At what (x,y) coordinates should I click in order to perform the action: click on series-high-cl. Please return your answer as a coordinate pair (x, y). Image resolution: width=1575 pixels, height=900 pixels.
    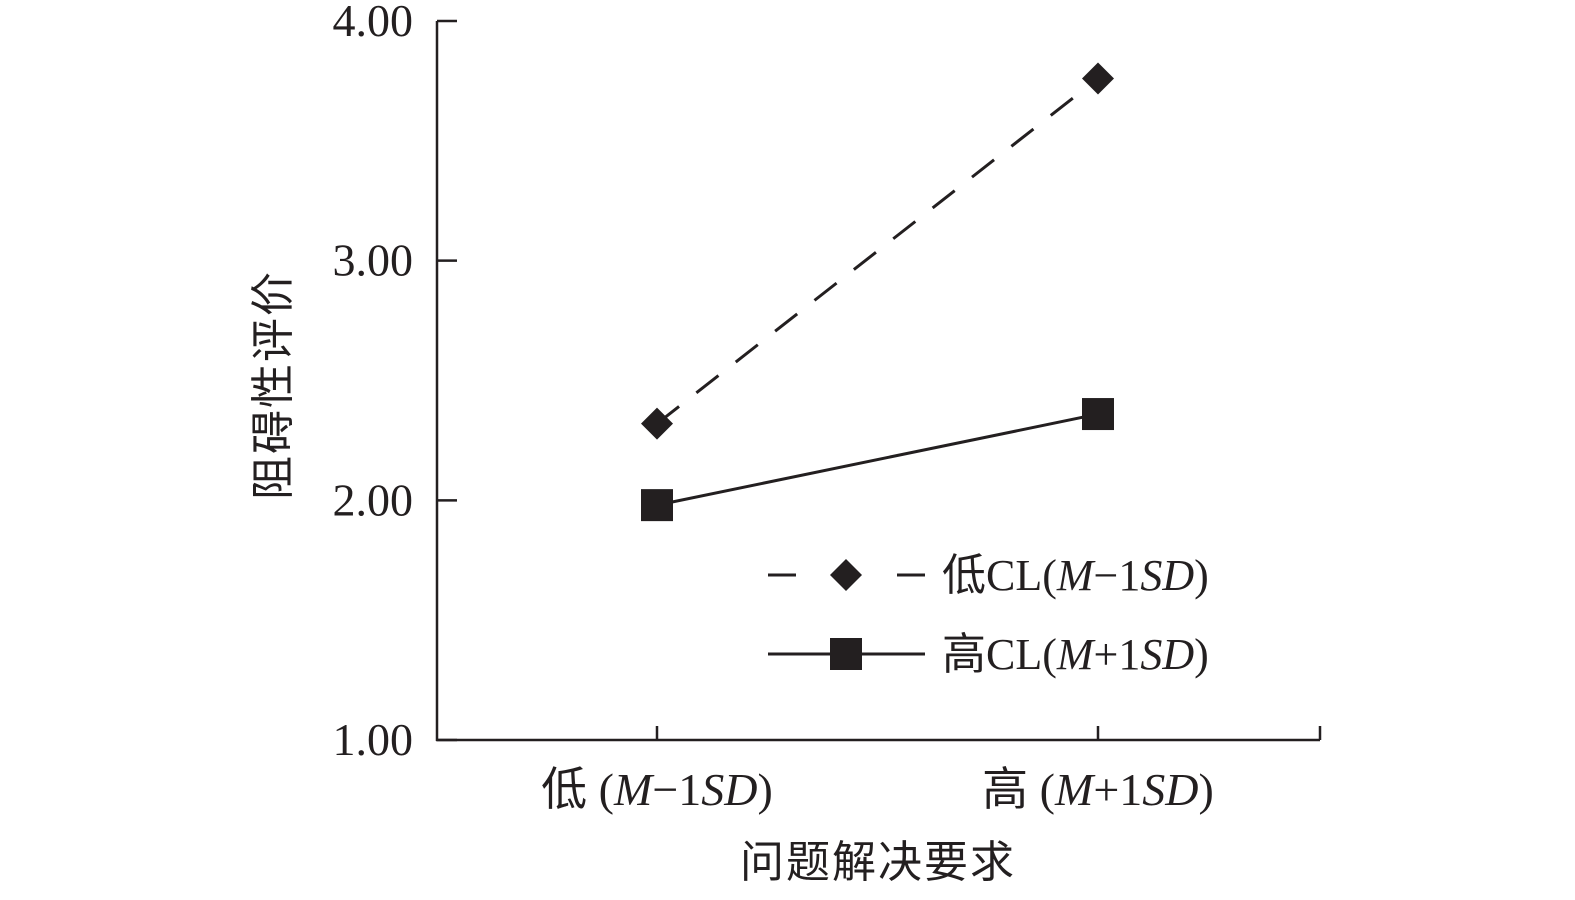
    Looking at the image, I should click on (877, 460).